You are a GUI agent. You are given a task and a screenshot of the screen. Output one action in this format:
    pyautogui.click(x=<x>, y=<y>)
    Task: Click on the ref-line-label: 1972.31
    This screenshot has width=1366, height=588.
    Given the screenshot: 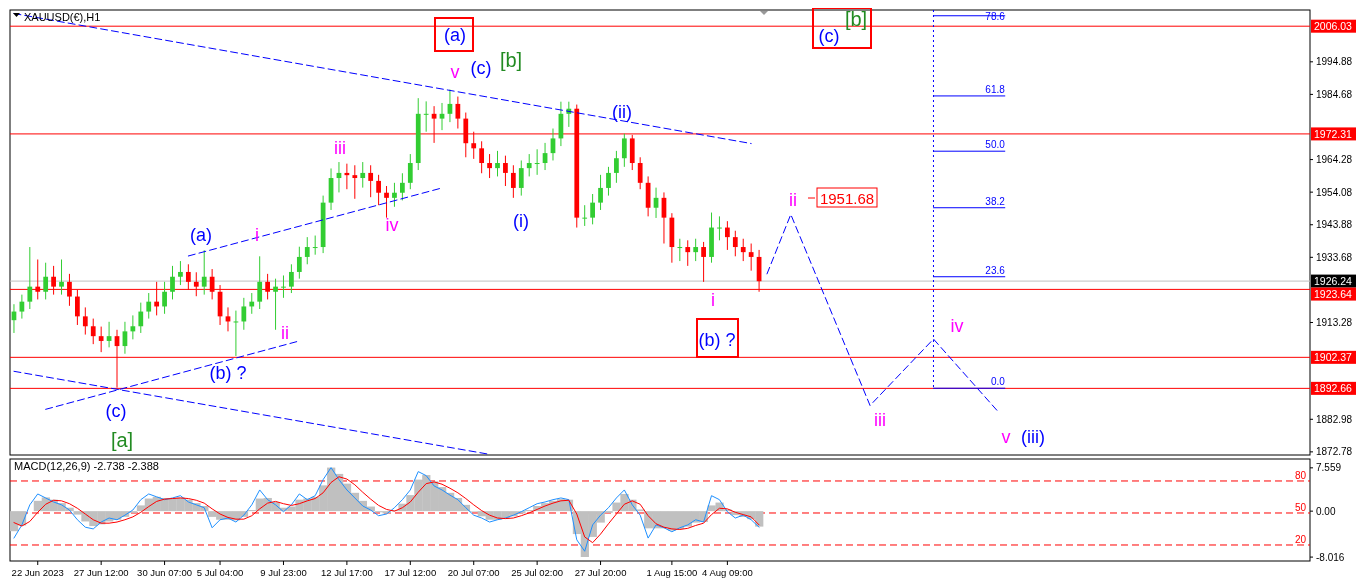 What is the action you would take?
    pyautogui.click(x=1333, y=133)
    